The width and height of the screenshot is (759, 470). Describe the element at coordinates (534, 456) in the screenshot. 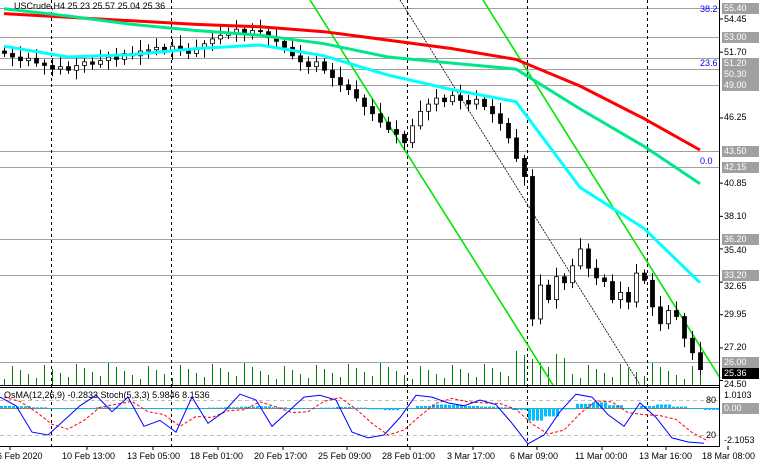

I see `x-tick-label: 6 Mar 09:00` at that location.